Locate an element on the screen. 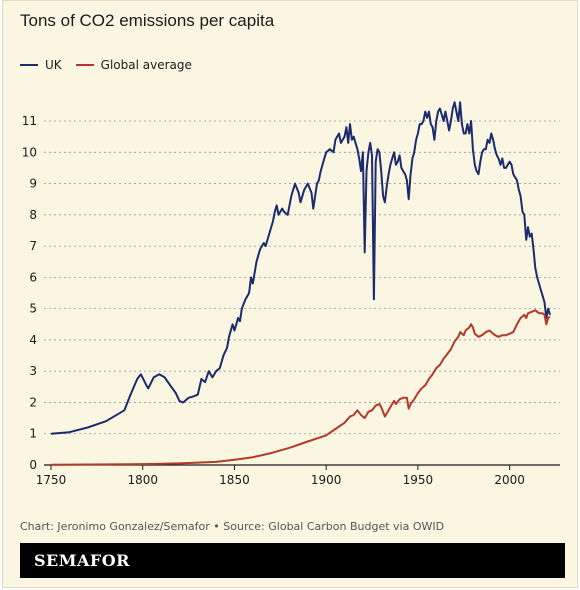 The width and height of the screenshot is (580, 590). legend: UK Global average is located at coordinates (113, 65).